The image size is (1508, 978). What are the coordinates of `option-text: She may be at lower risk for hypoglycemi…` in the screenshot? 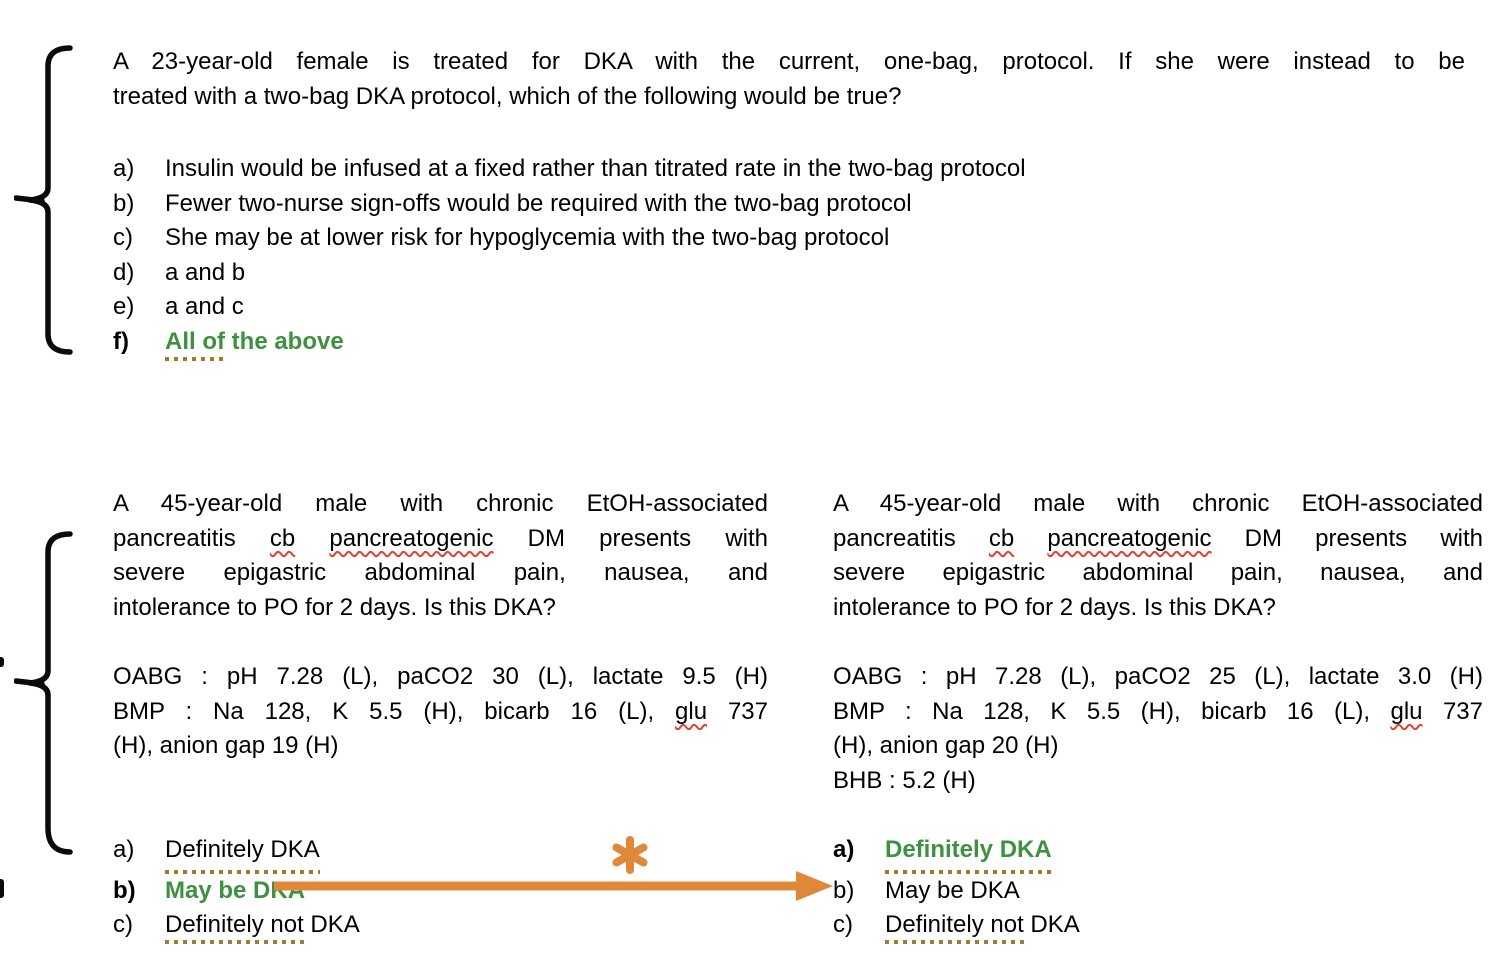 It's located at (527, 237).